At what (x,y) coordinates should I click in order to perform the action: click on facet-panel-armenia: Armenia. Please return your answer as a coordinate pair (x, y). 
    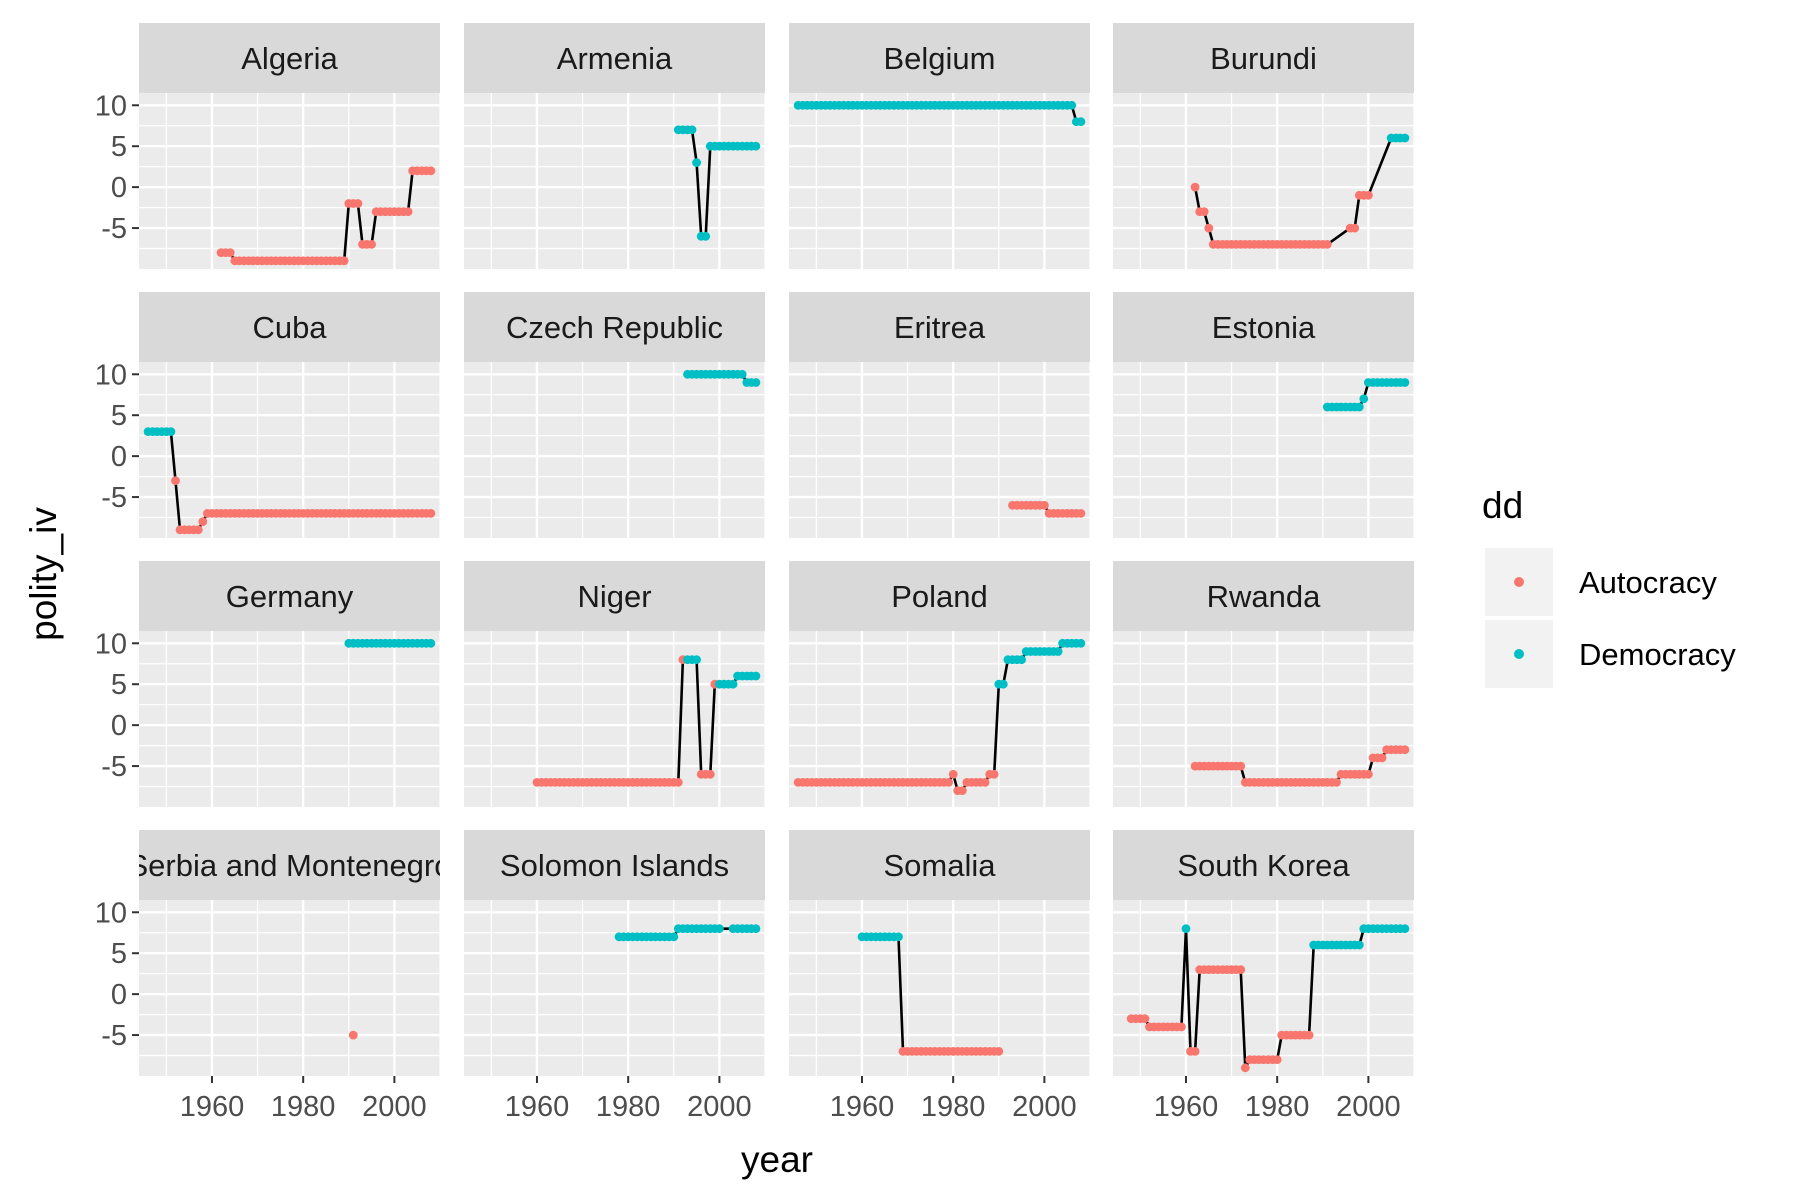
    Looking at the image, I should click on (615, 146).